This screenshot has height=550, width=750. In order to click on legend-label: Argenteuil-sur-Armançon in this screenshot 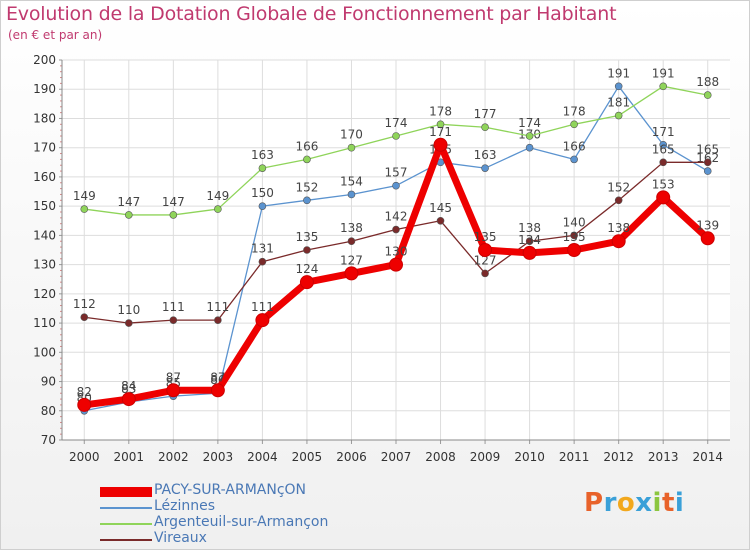, I will do `click(241, 522)`.